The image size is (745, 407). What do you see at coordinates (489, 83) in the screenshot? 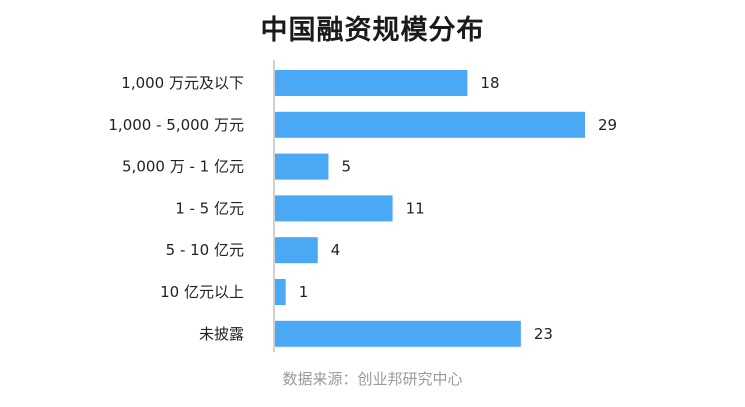
I see `value-label: 18` at bounding box center [489, 83].